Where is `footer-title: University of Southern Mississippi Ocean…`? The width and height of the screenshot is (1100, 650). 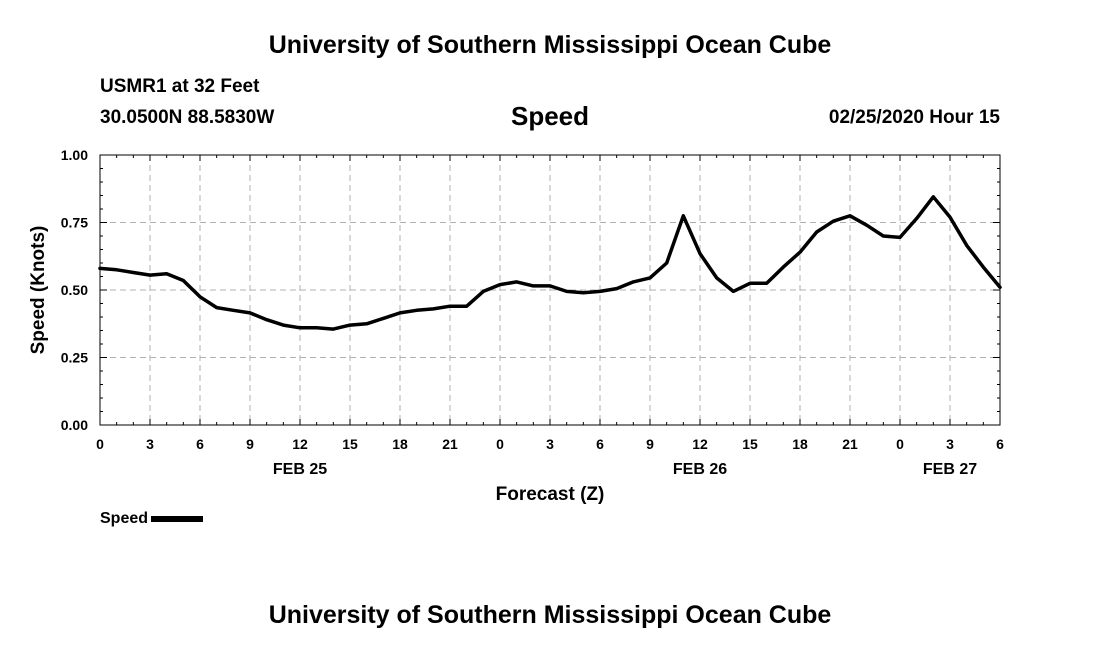 footer-title: University of Southern Mississippi Ocean… is located at coordinates (550, 615).